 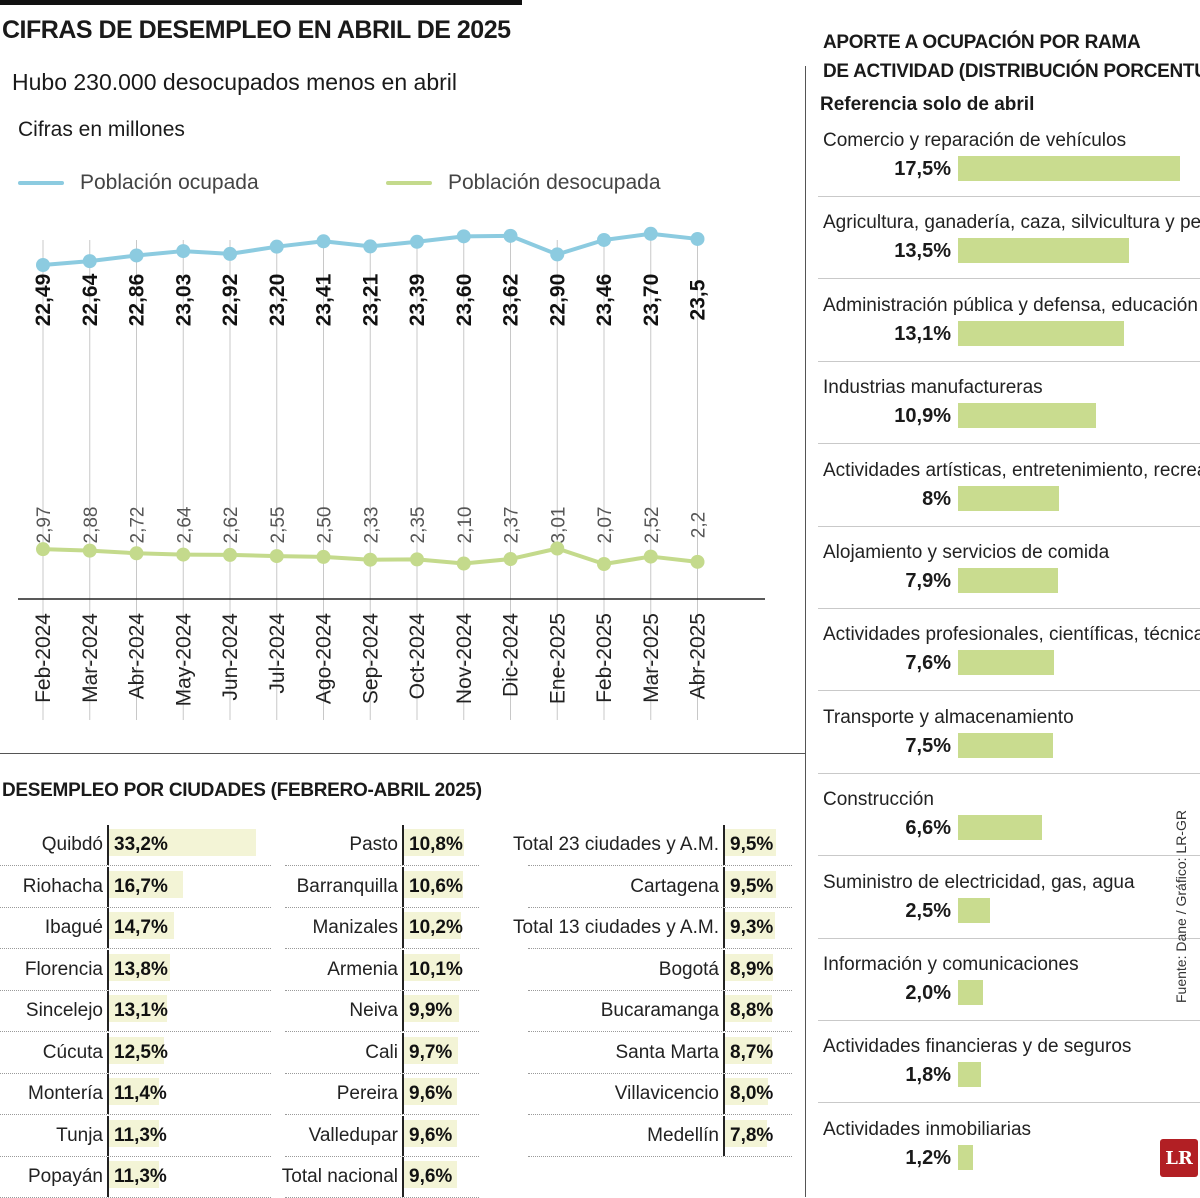 What do you see at coordinates (511, 300) in the screenshot?
I see `data-label-ocupada: 23,62` at bounding box center [511, 300].